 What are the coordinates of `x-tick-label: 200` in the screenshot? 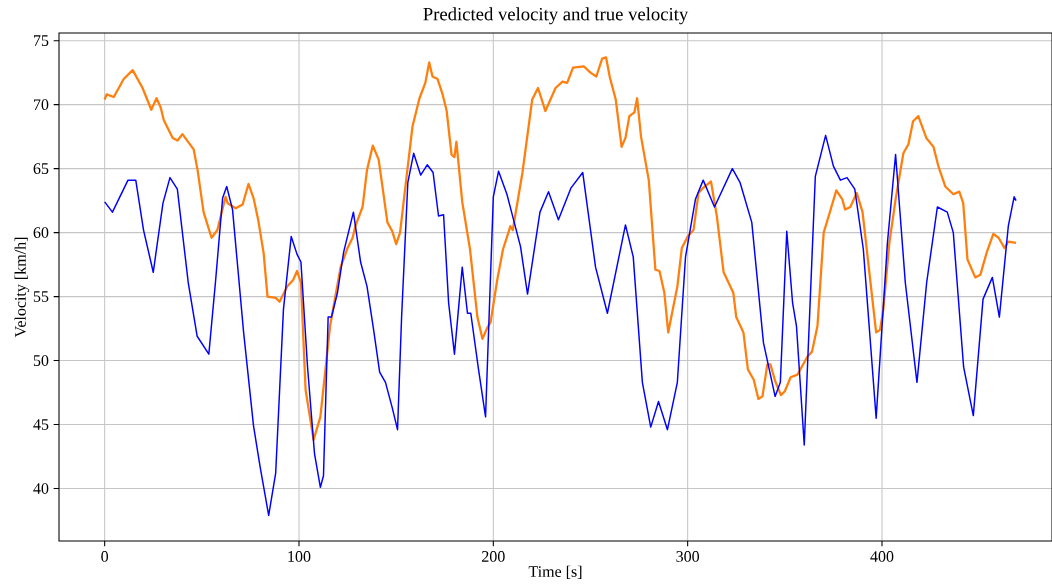 It's located at (493, 556).